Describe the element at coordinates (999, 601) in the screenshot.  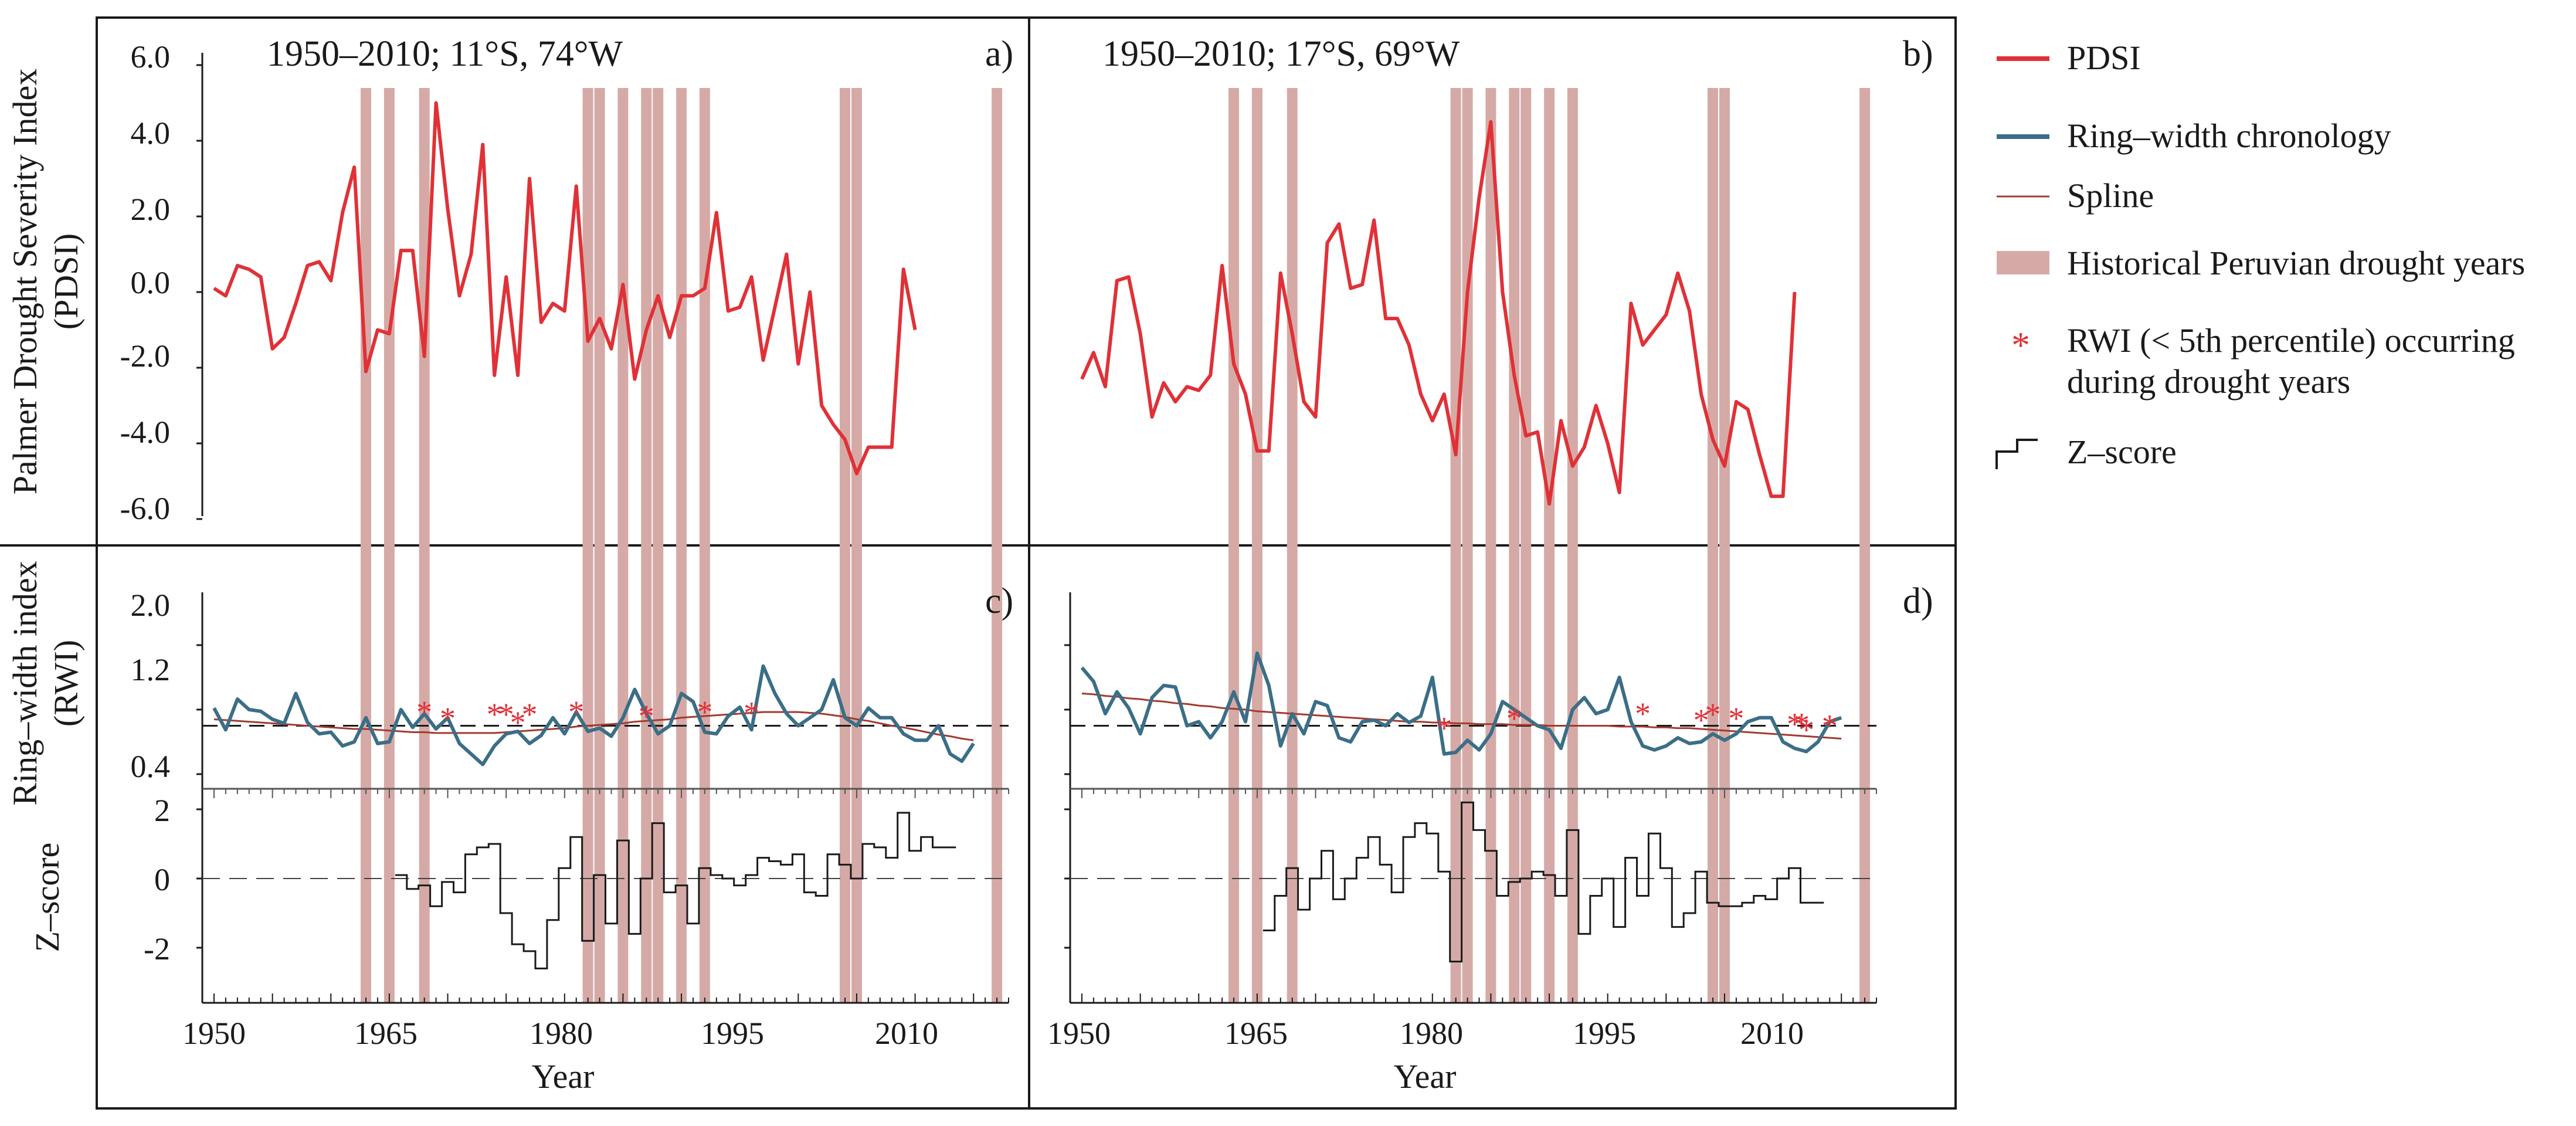
I see `panel-c-label: c)` at that location.